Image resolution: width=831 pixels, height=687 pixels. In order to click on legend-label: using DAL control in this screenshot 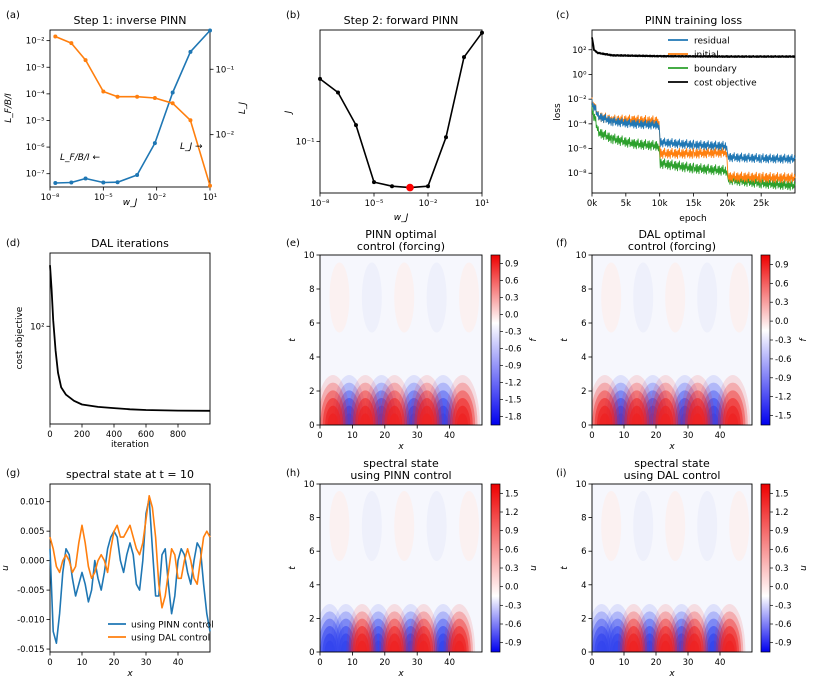, I will do `click(170, 639)`.